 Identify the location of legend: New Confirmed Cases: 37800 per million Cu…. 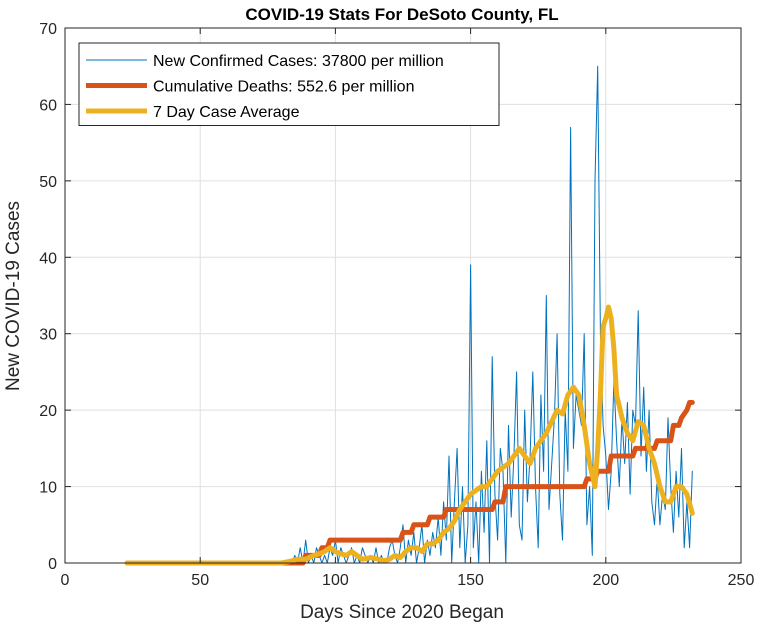
(289, 84).